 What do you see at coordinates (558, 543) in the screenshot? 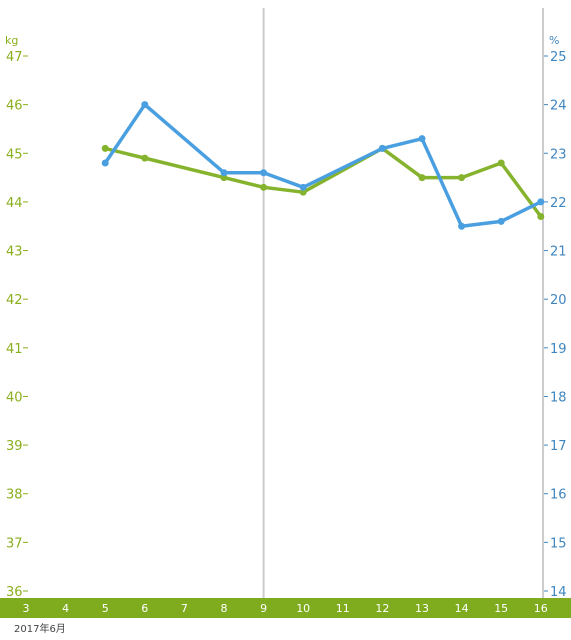
I see `right-y-tick-label: 15` at bounding box center [558, 543].